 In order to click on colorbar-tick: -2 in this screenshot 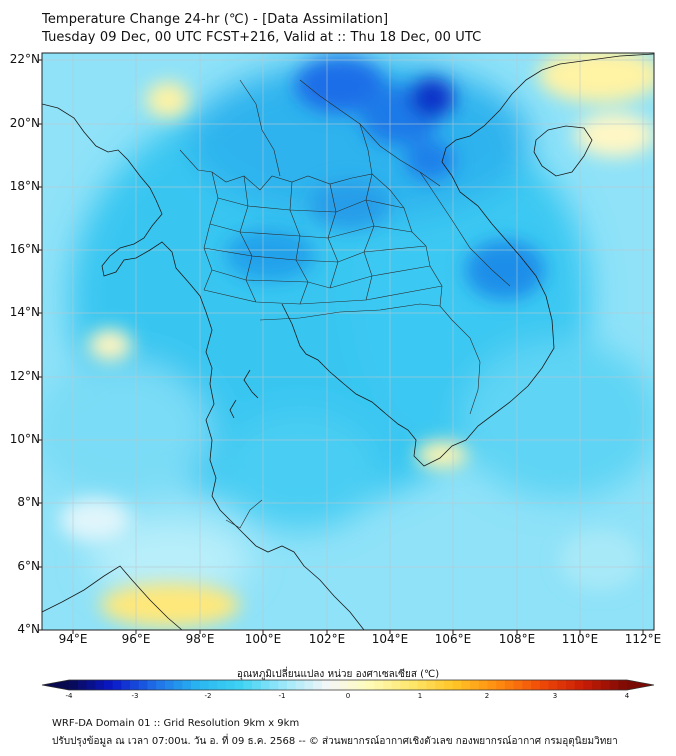, I will do `click(208, 696)`.